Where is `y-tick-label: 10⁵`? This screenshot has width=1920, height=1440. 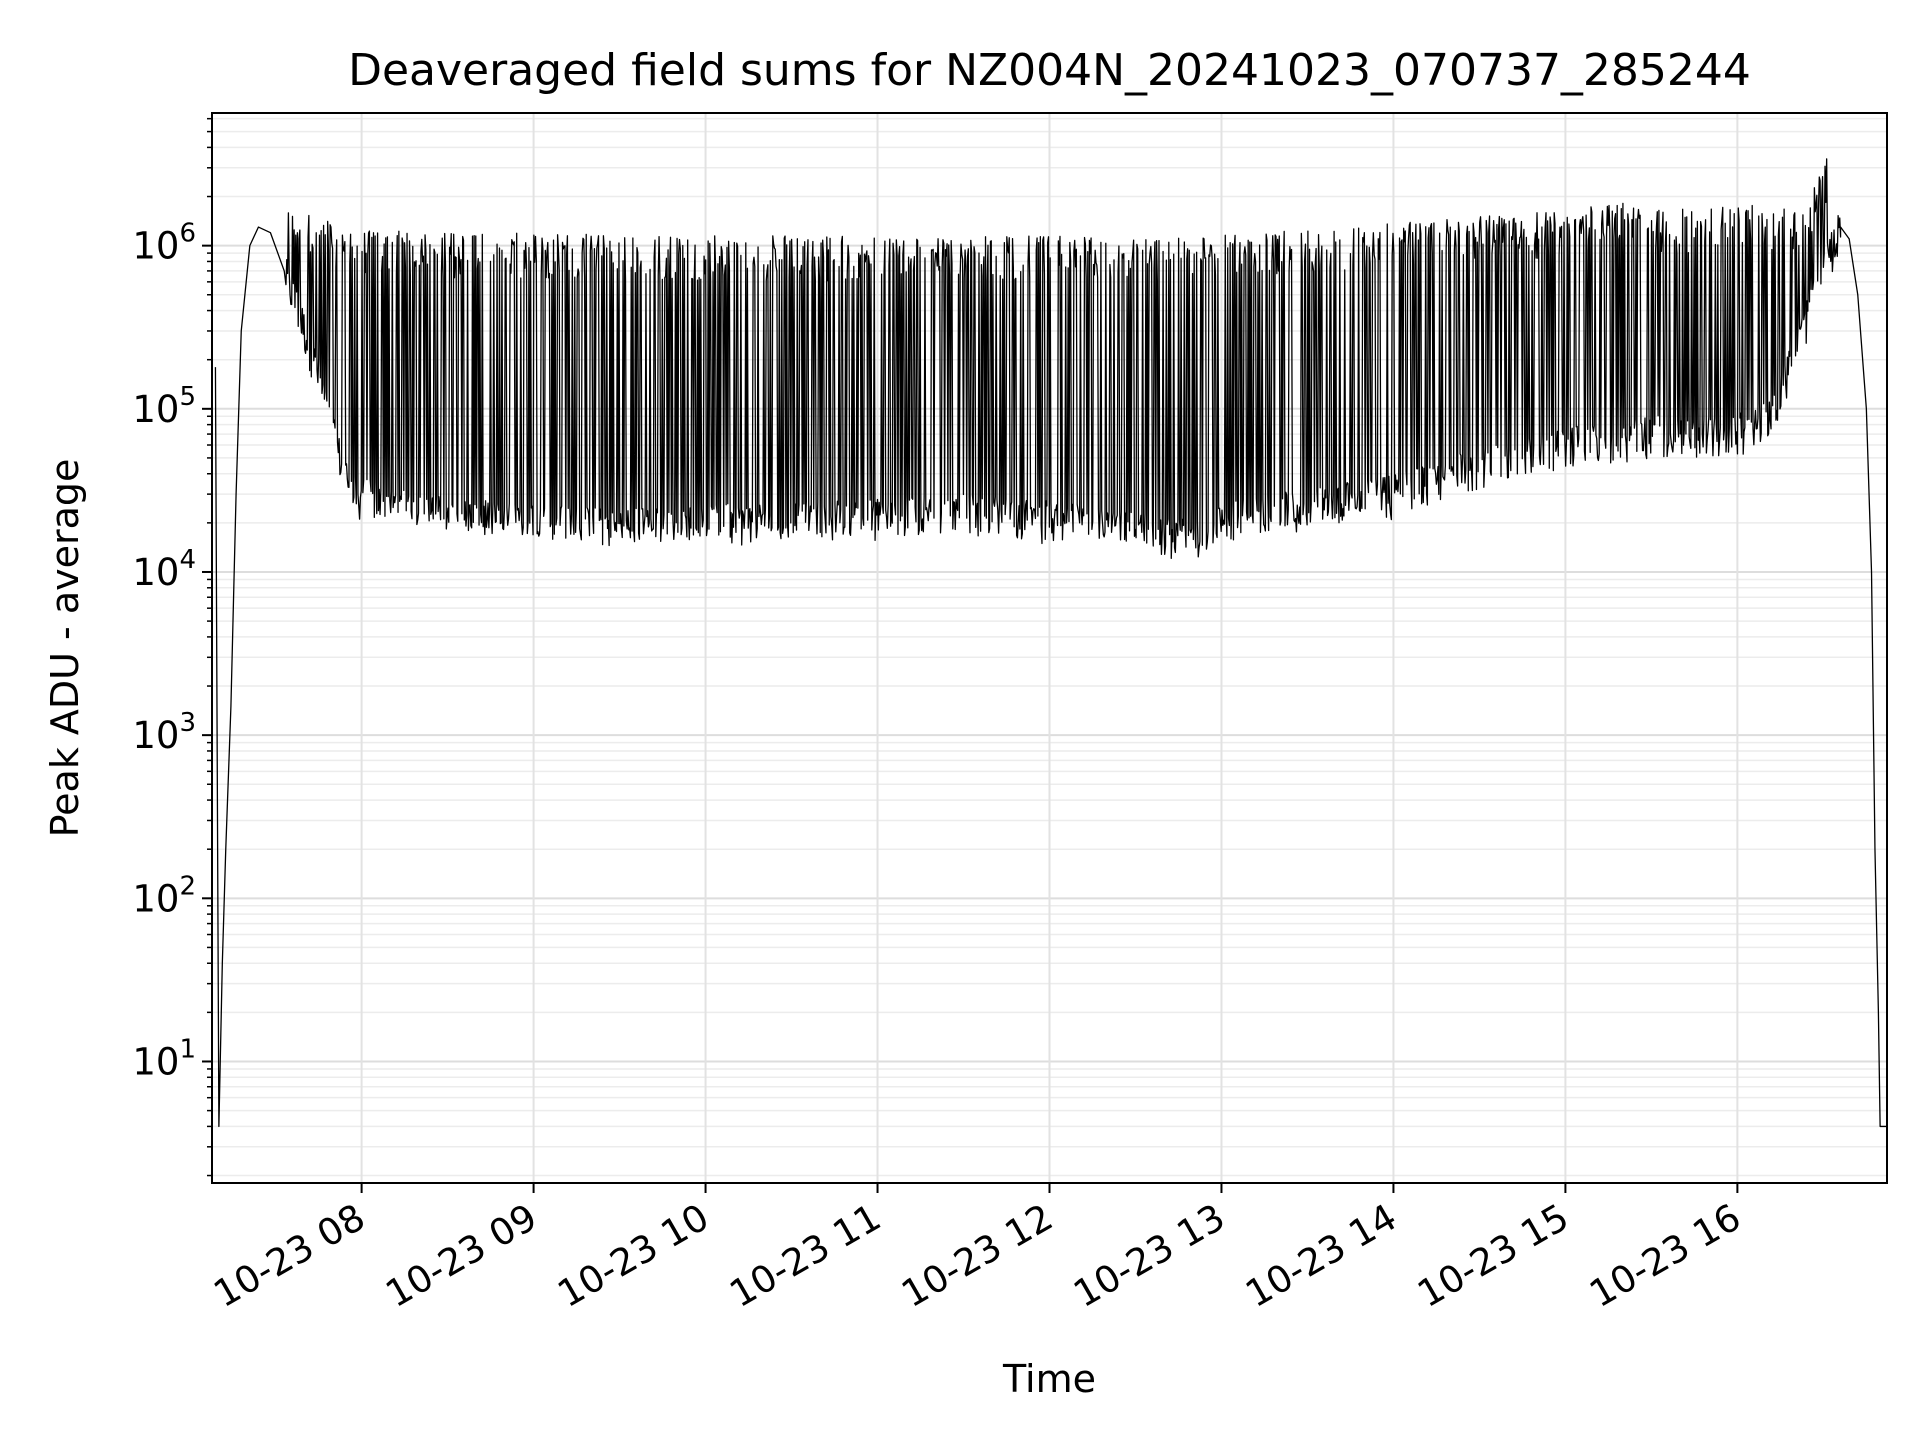 y-tick-label: 10⁵ is located at coordinates (164, 406).